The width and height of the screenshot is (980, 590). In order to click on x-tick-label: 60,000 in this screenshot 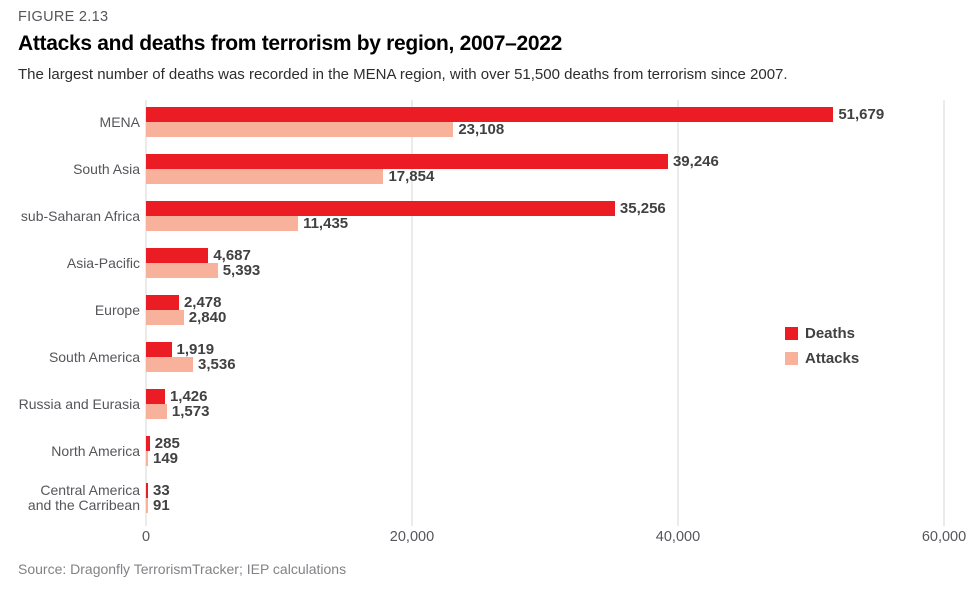, I will do `click(944, 537)`.